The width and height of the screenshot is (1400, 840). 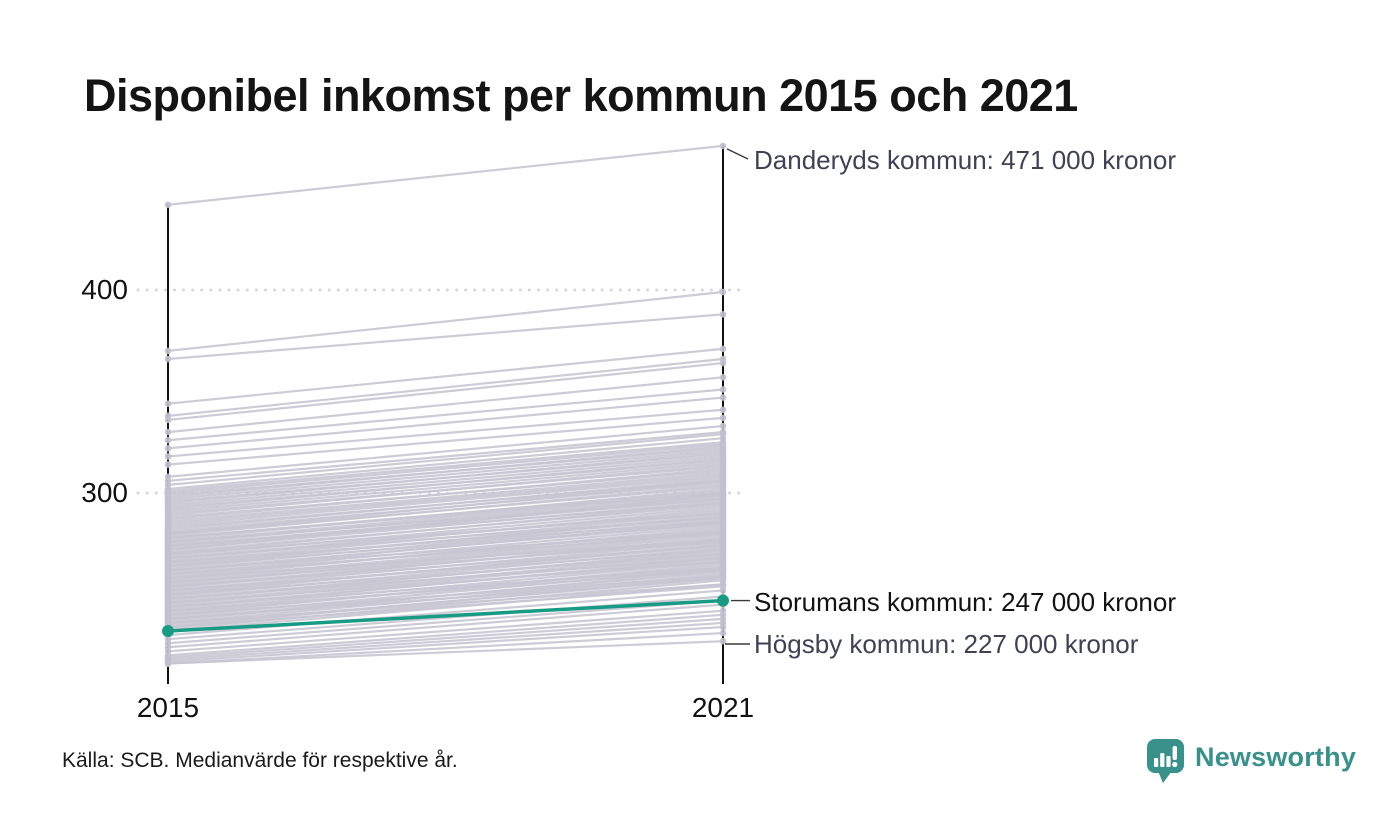 I want to click on brand-footer: Newsworthy, so click(x=1251, y=761).